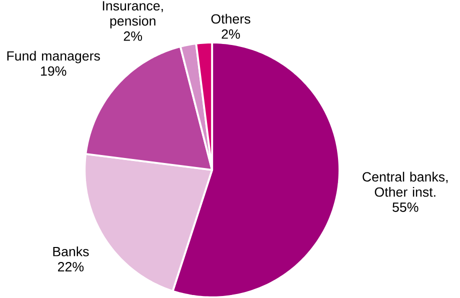 Image resolution: width=460 pixels, height=298 pixels. I want to click on data-label: 22%, so click(71, 267).